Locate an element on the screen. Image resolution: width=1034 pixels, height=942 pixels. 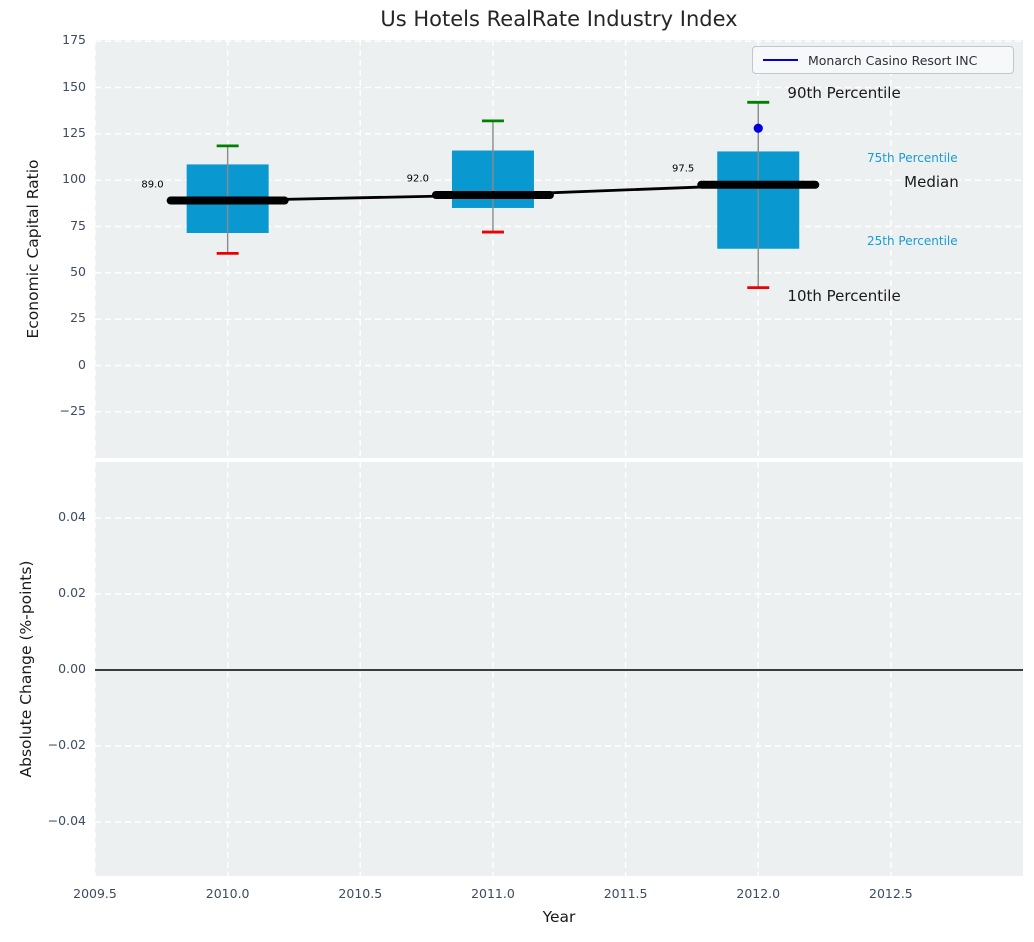
legend-line-icon is located at coordinates (780, 60).